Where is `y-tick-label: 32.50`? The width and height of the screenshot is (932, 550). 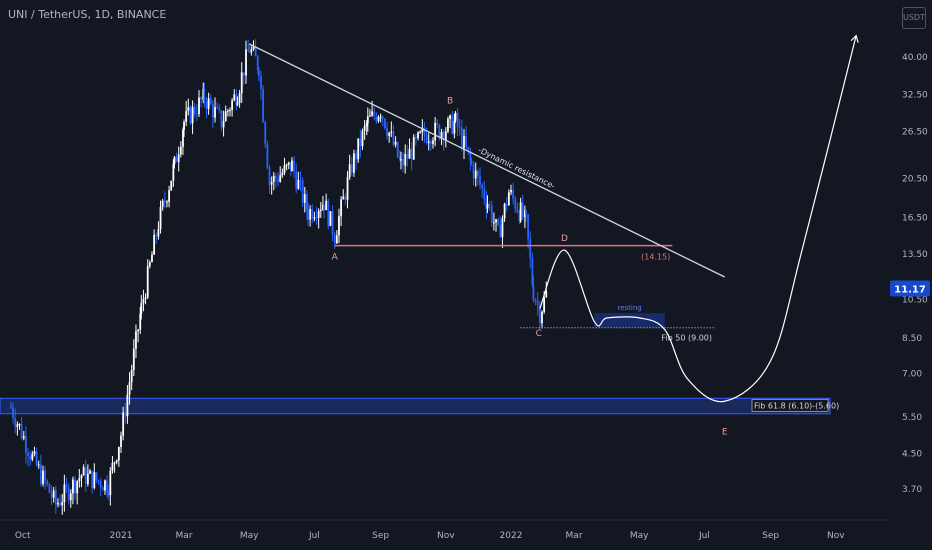 y-tick-label: 32.50 is located at coordinates (915, 96).